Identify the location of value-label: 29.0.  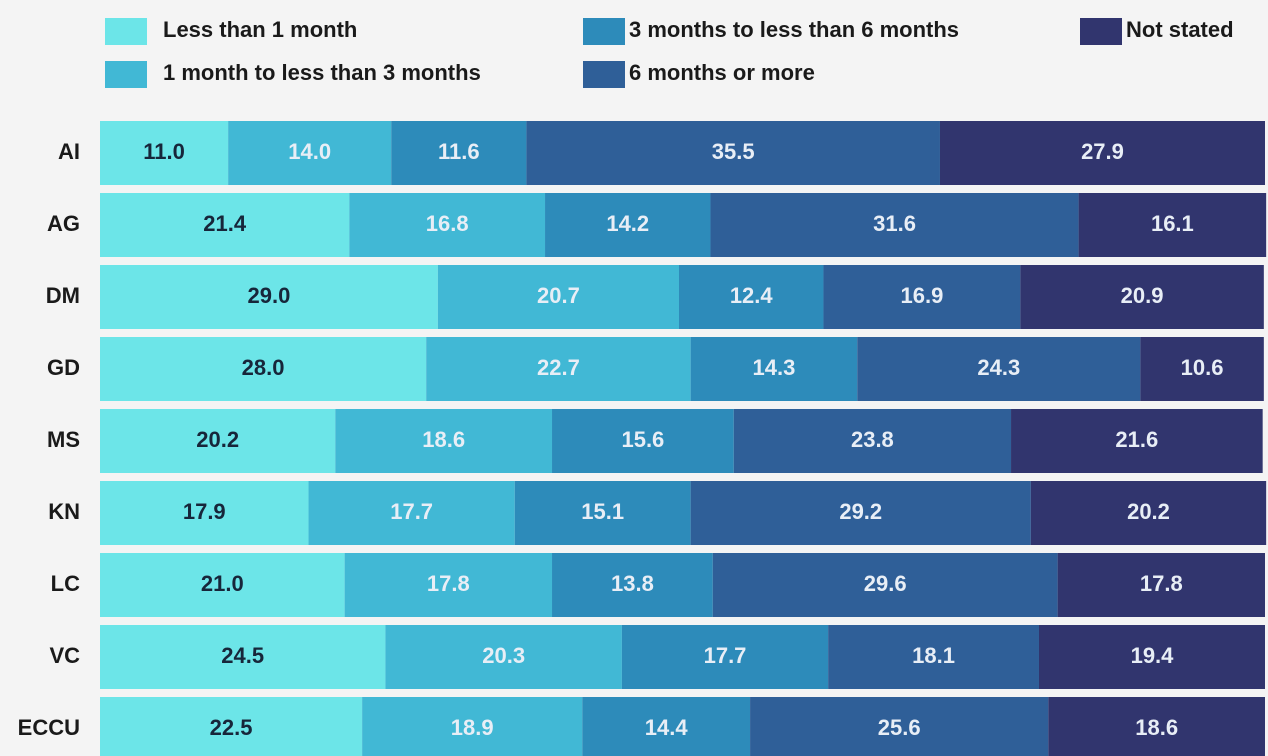
(269, 295).